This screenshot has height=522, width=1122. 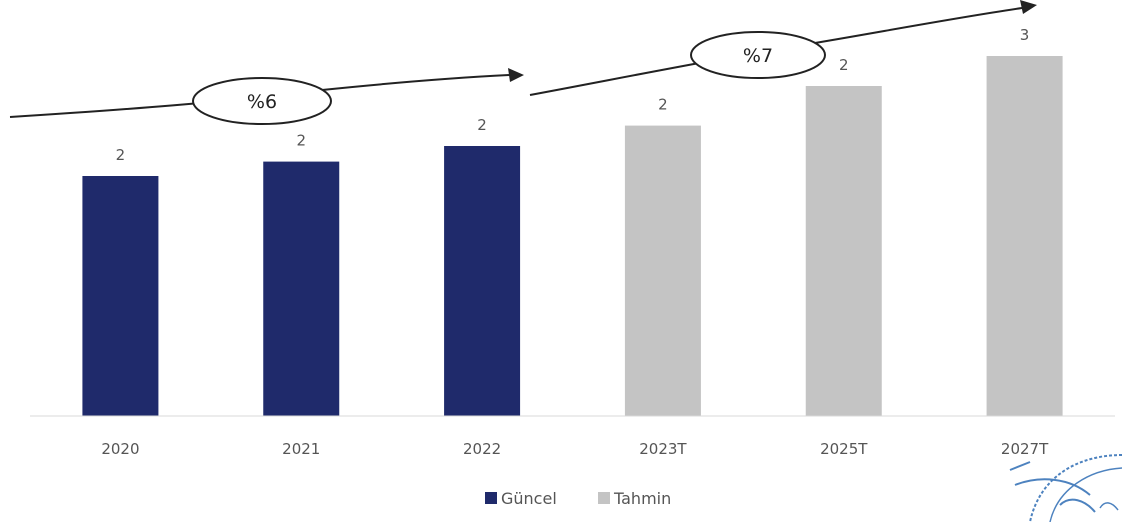 What do you see at coordinates (642, 498) in the screenshot?
I see `legend-label-forecast: Tahmin` at bounding box center [642, 498].